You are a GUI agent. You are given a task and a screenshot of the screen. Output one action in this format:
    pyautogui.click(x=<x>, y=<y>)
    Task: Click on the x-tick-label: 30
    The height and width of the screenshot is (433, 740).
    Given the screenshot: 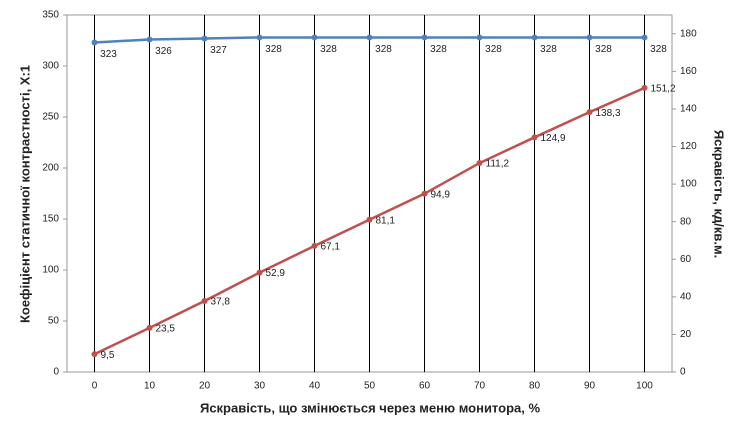 What is the action you would take?
    pyautogui.click(x=260, y=386)
    